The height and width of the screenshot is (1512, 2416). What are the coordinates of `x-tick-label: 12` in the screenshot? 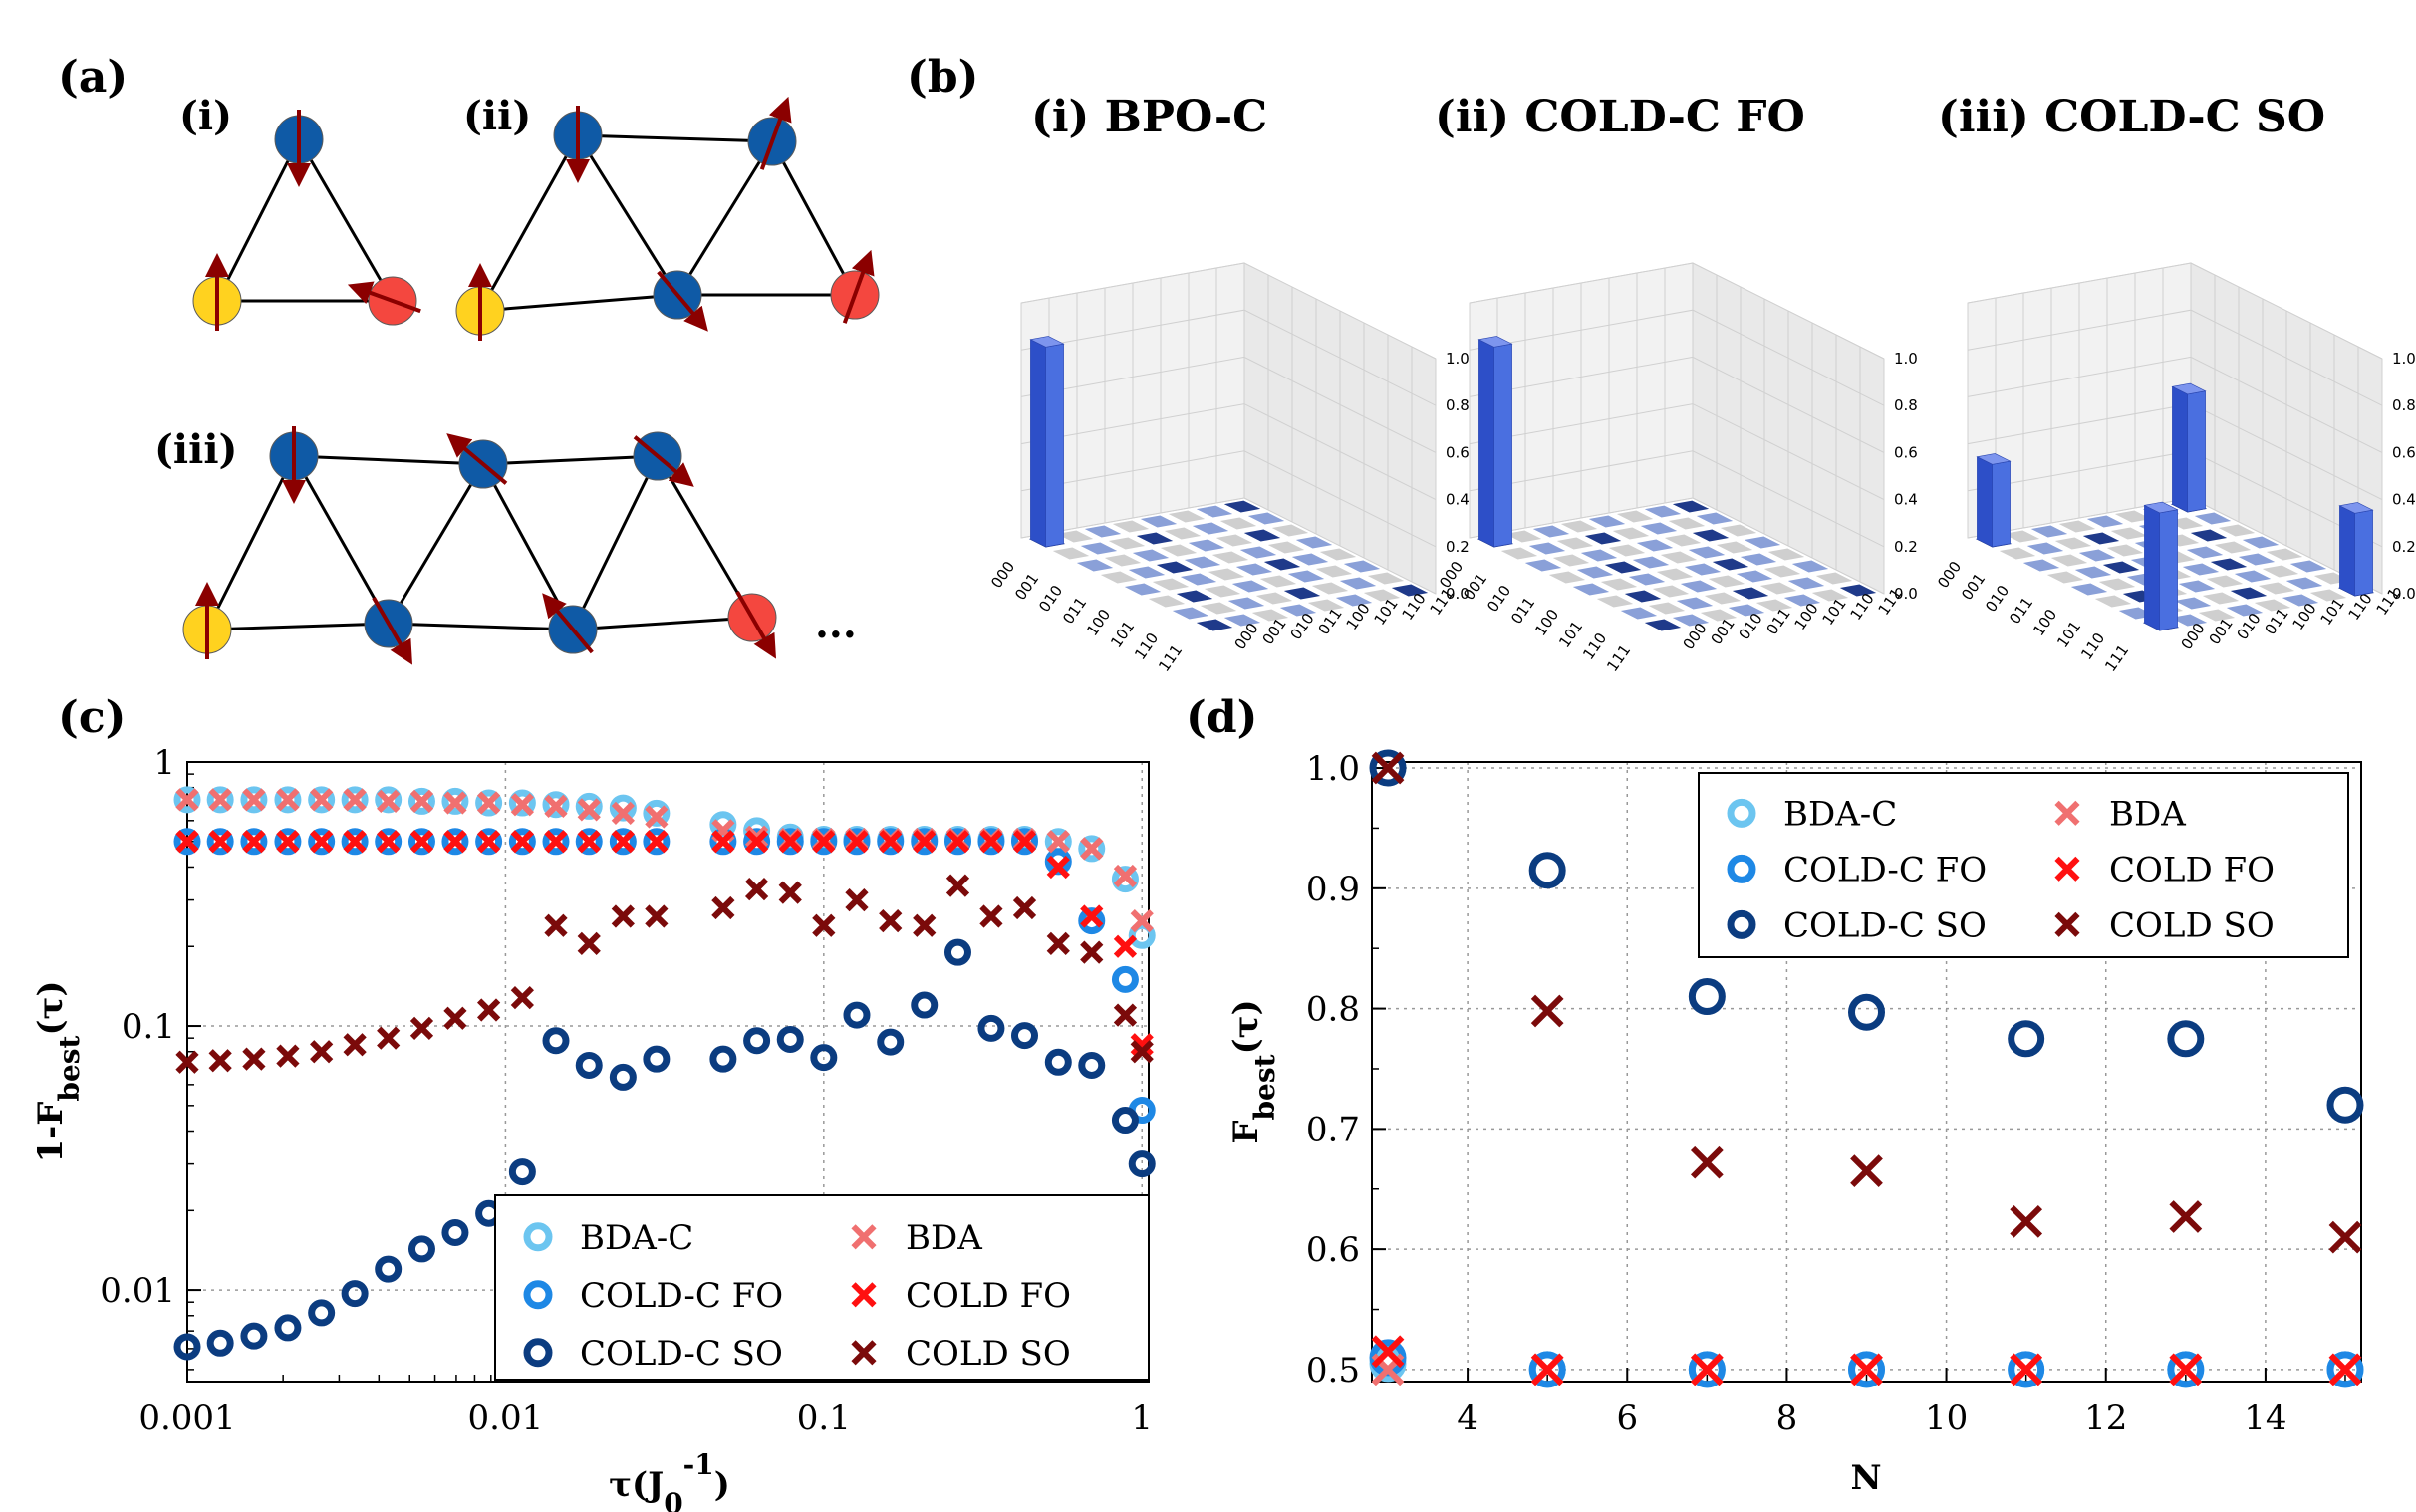 It's located at (2105, 1418).